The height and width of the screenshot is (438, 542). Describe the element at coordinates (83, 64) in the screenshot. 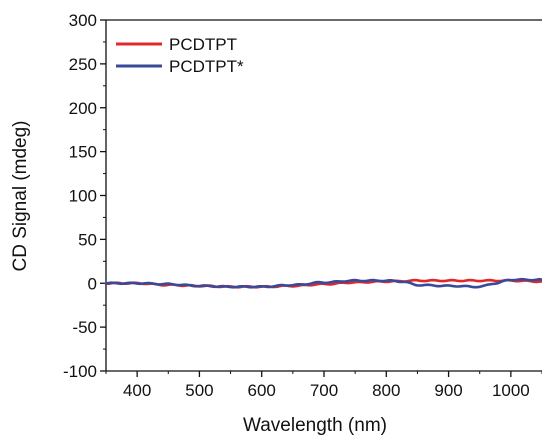

I see `y-tick-label: 250` at that location.